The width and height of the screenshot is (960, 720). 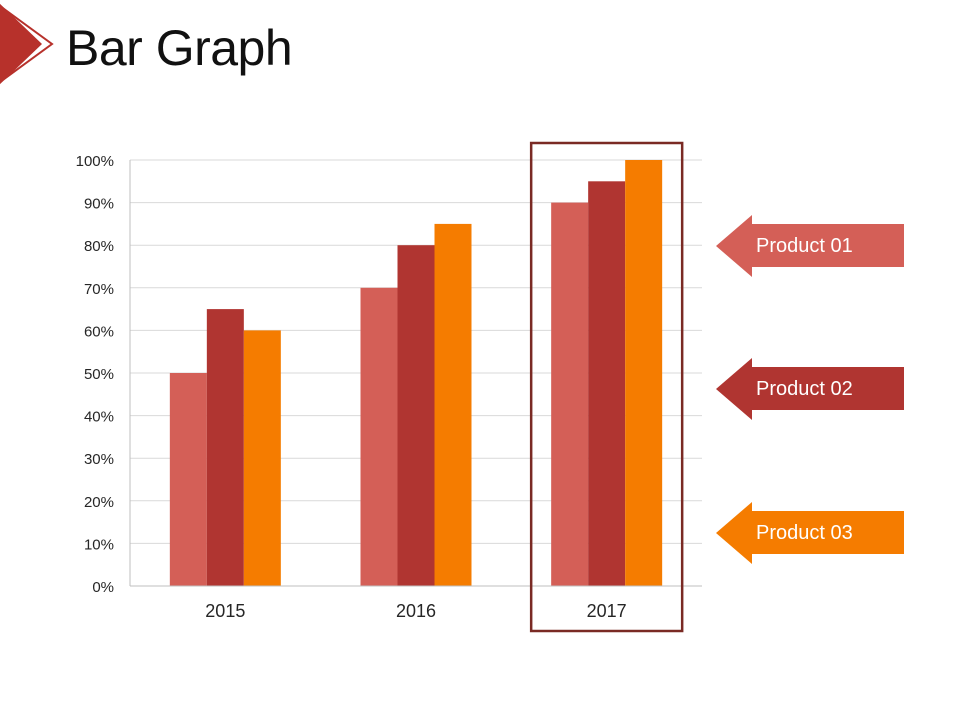 I want to click on y-tick-label: 100%, so click(x=95, y=161).